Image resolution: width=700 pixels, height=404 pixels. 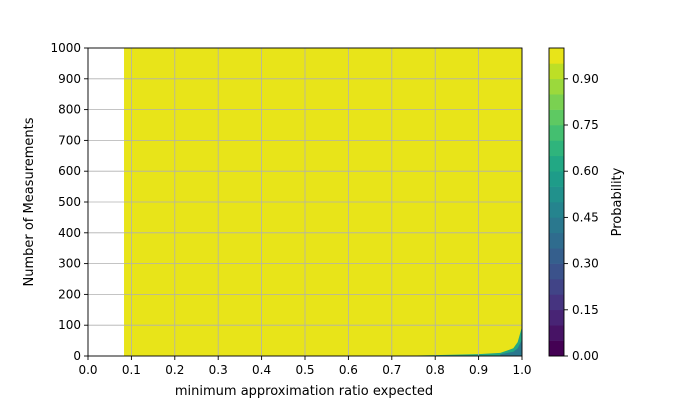 What do you see at coordinates (131, 370) in the screenshot?
I see `x-tick-label: 0.1` at bounding box center [131, 370].